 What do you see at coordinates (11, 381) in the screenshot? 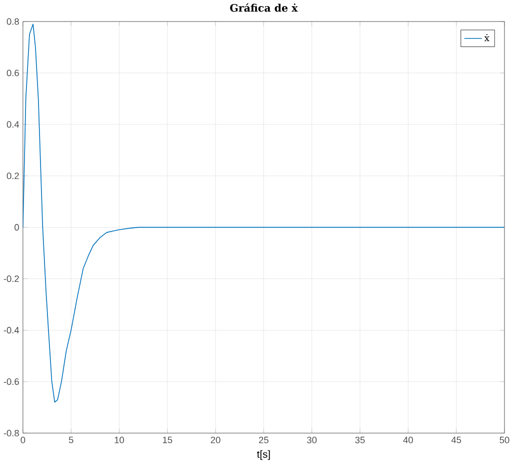
I see `y-tick-label: -0.6` at bounding box center [11, 381].